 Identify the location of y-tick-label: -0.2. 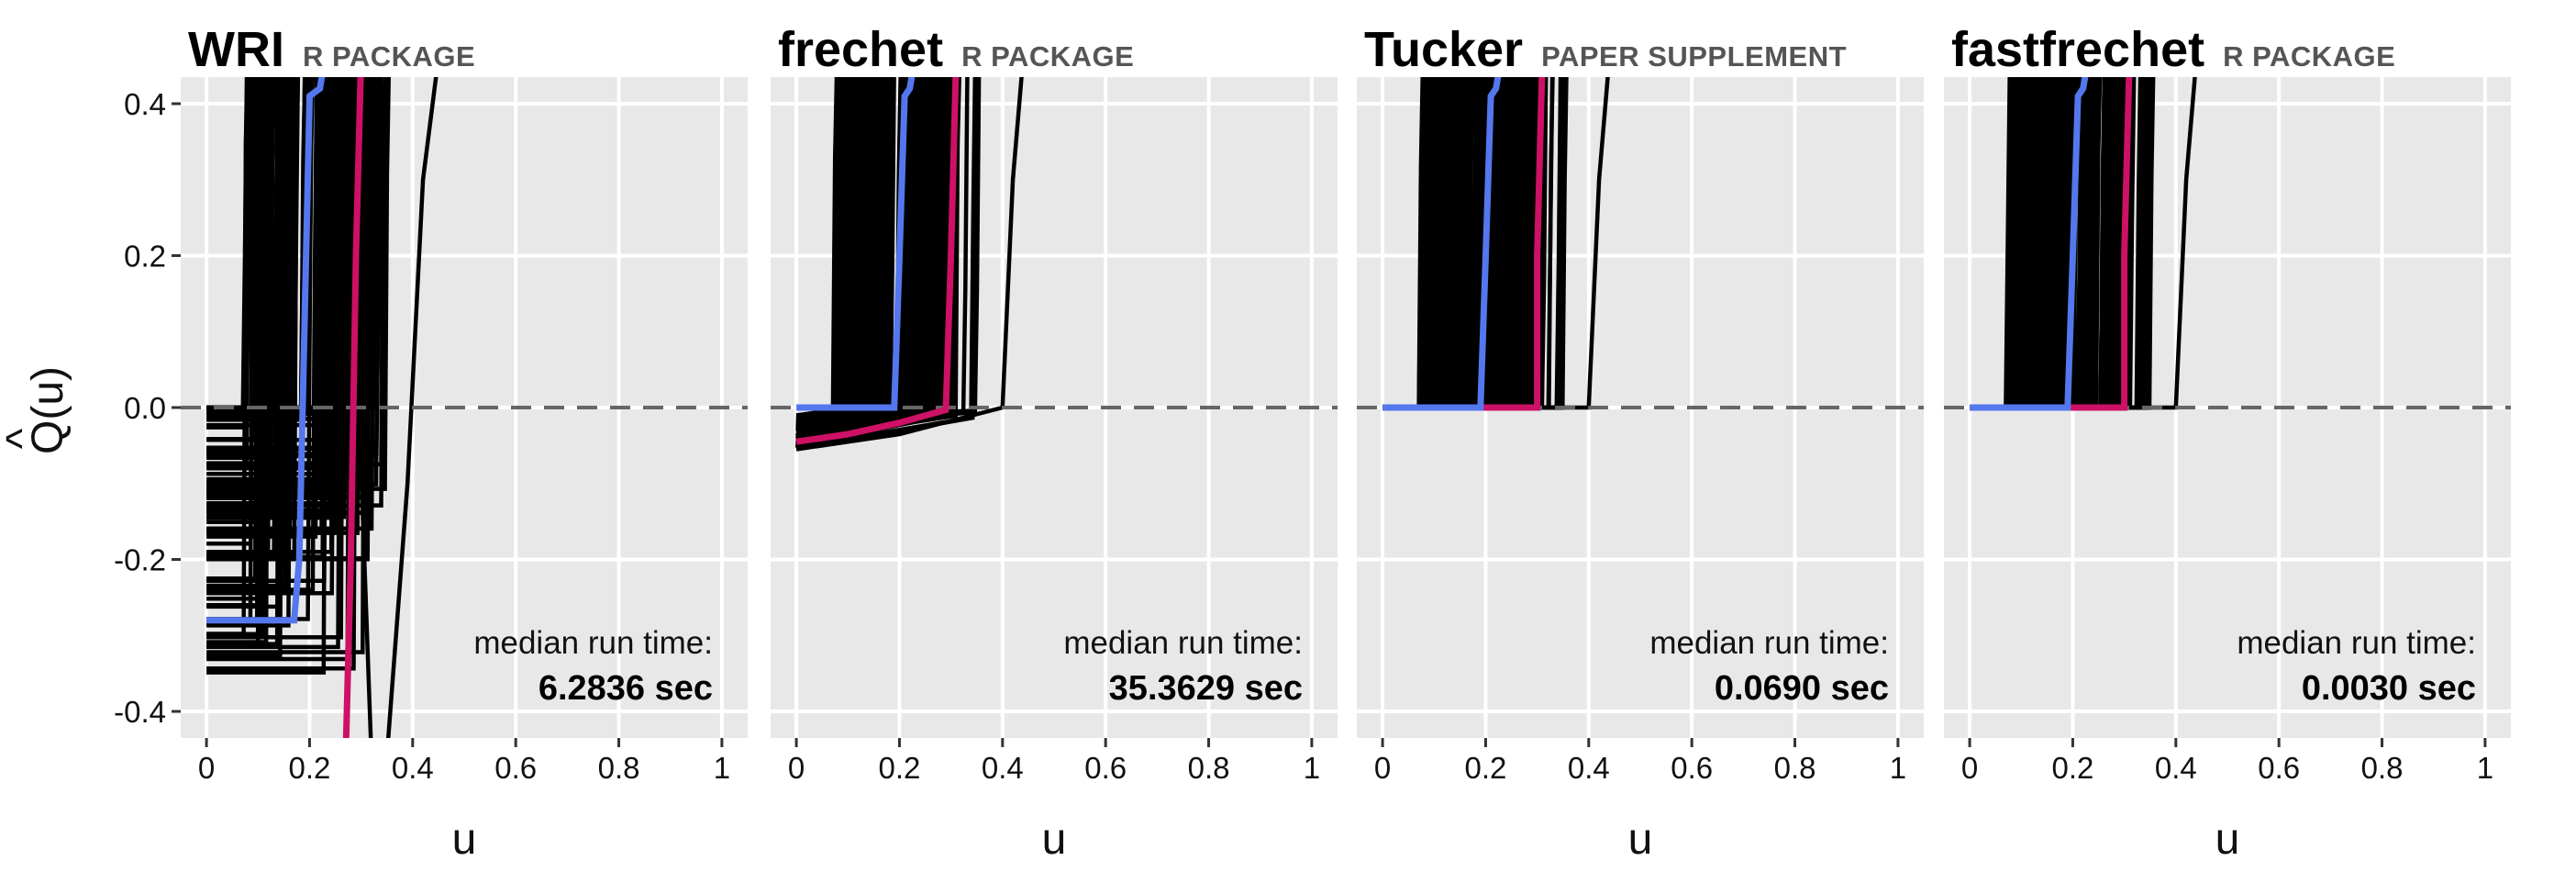
(140, 560).